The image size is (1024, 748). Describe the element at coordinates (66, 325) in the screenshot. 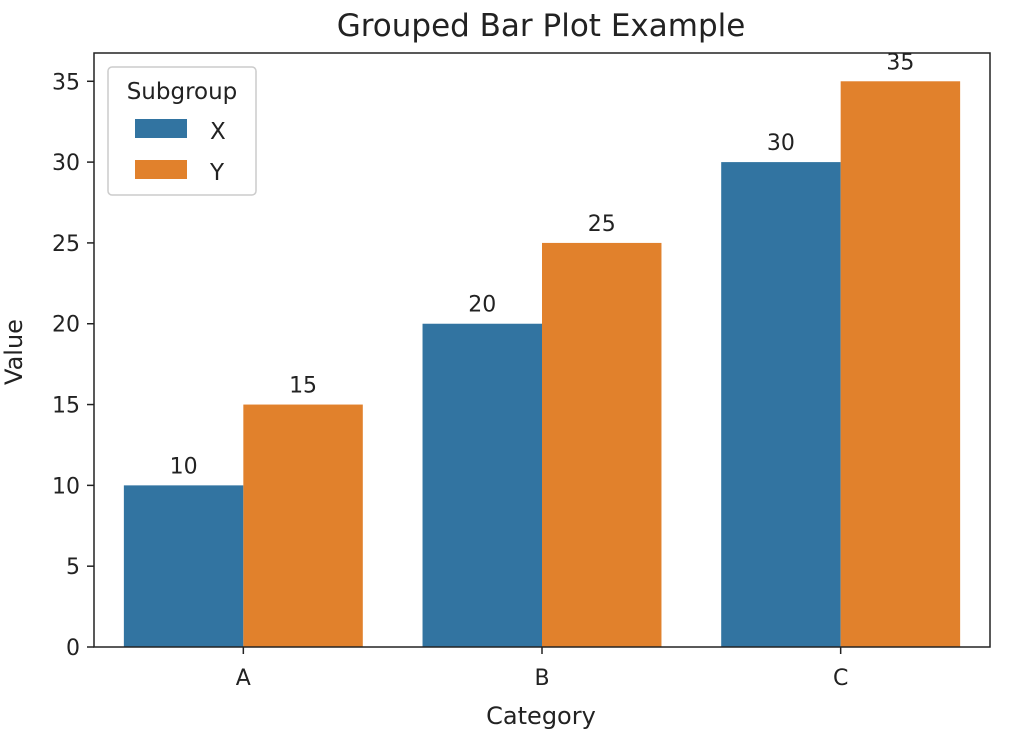

I see `y-tick-label: 20` at that location.